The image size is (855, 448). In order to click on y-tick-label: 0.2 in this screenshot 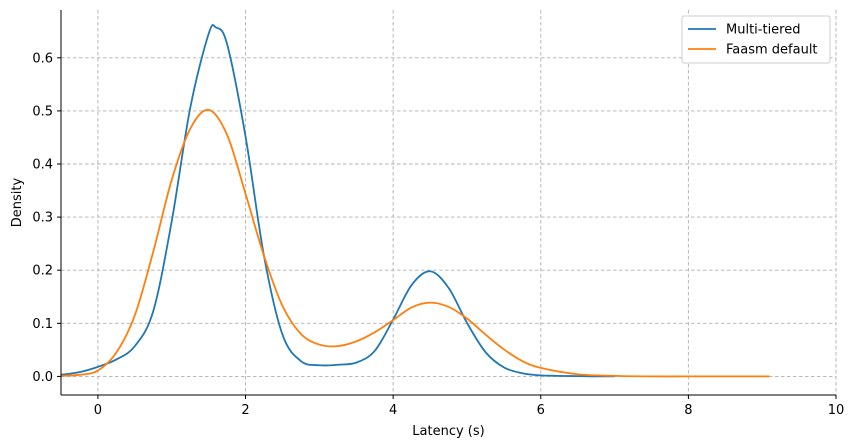, I will do `click(42, 271)`.